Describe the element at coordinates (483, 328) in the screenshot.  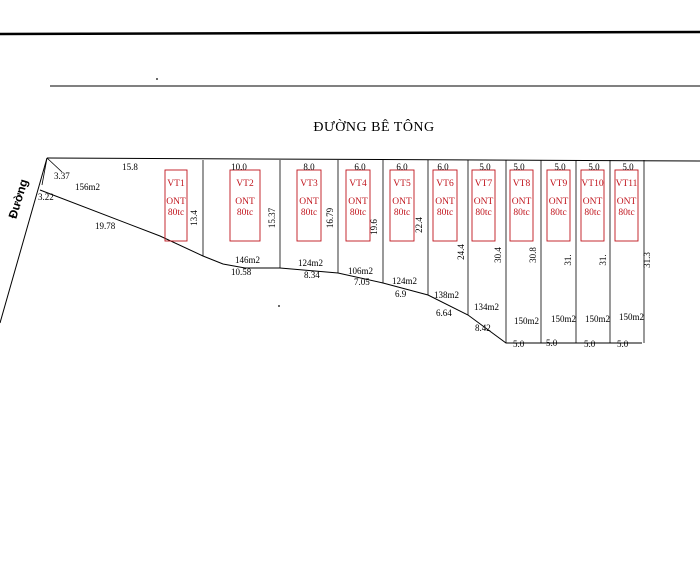
I see `plot-rear-dim-vt7: 8.42` at that location.